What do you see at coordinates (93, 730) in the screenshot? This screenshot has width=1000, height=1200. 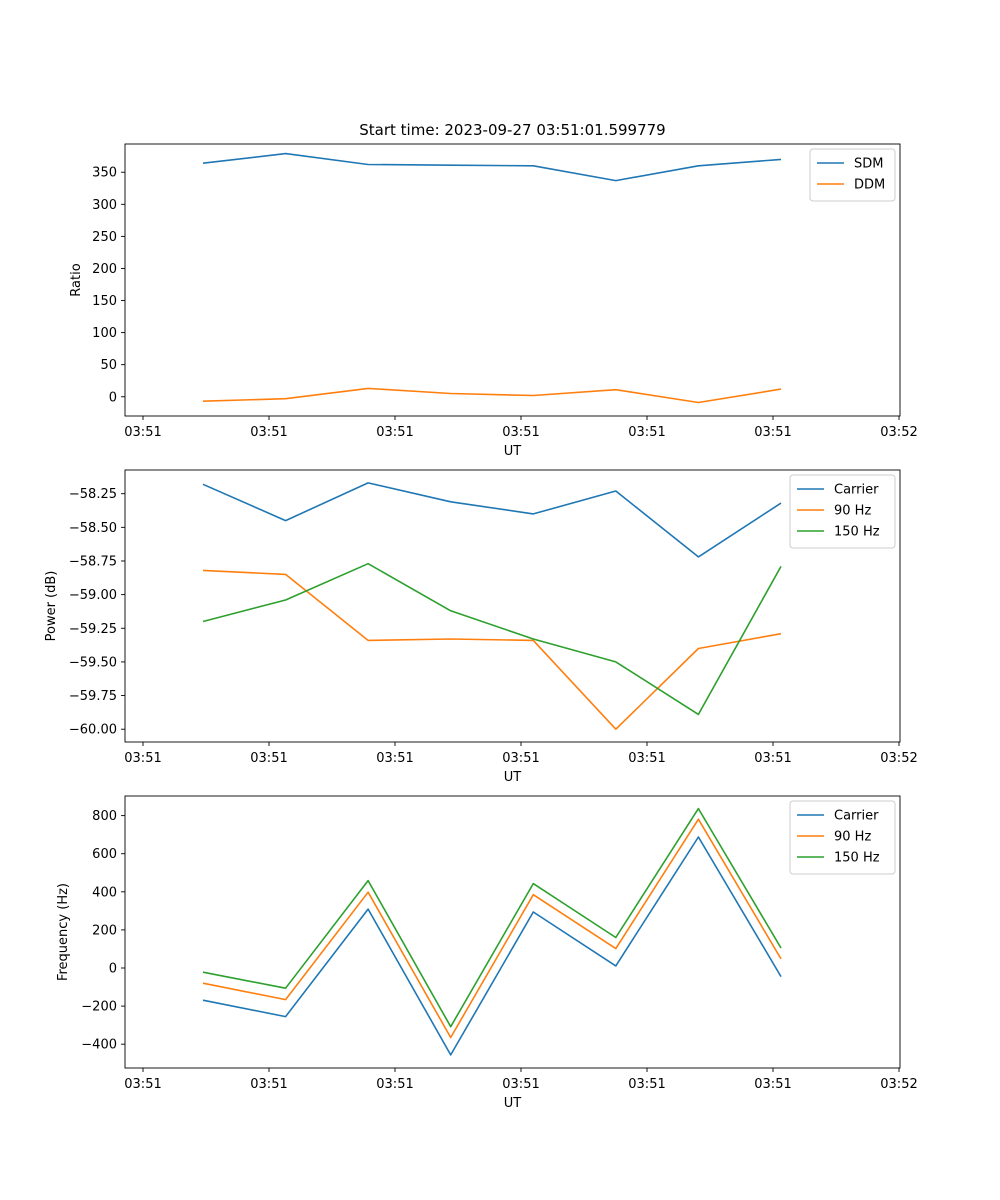 I see `y-tick-label: −60.00` at bounding box center [93, 730].